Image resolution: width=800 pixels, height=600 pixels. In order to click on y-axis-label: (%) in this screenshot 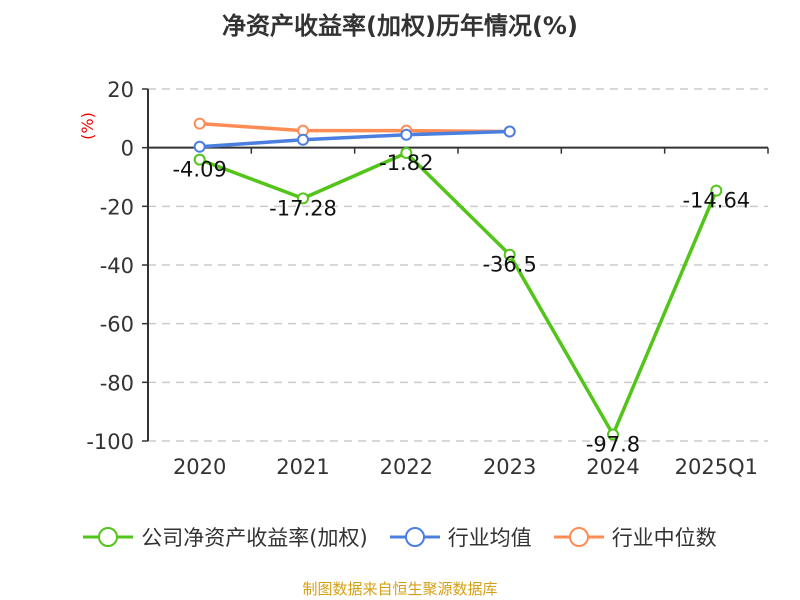, I will do `click(87, 126)`.